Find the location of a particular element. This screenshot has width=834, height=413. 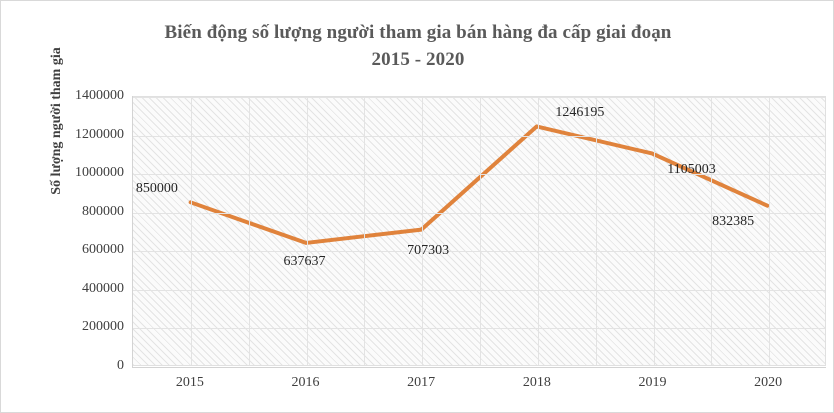

x-axis-tick-label: 2019 is located at coordinates (652, 382).